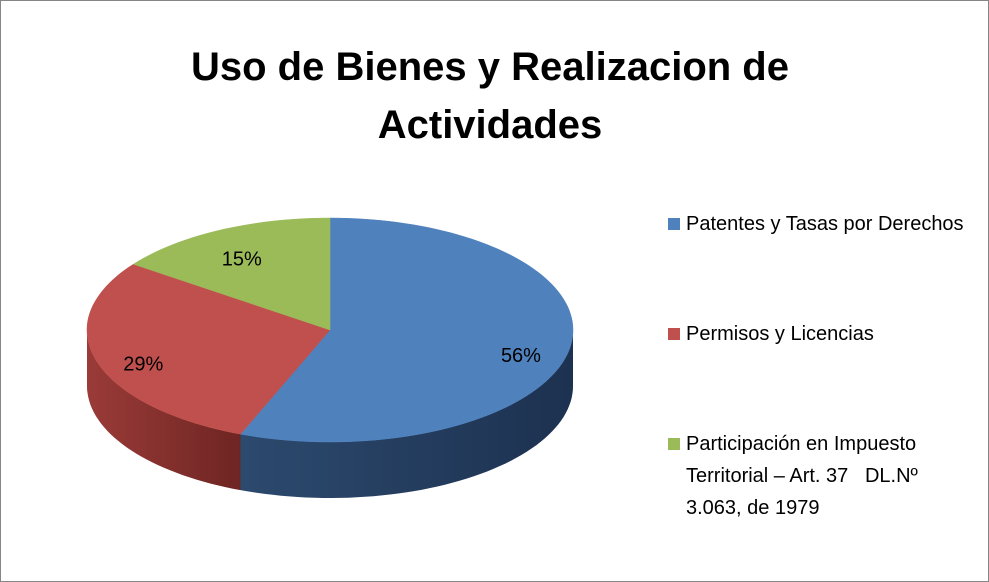 The image size is (989, 582). Describe the element at coordinates (521, 356) in the screenshot. I see `data-label: 56%` at that location.